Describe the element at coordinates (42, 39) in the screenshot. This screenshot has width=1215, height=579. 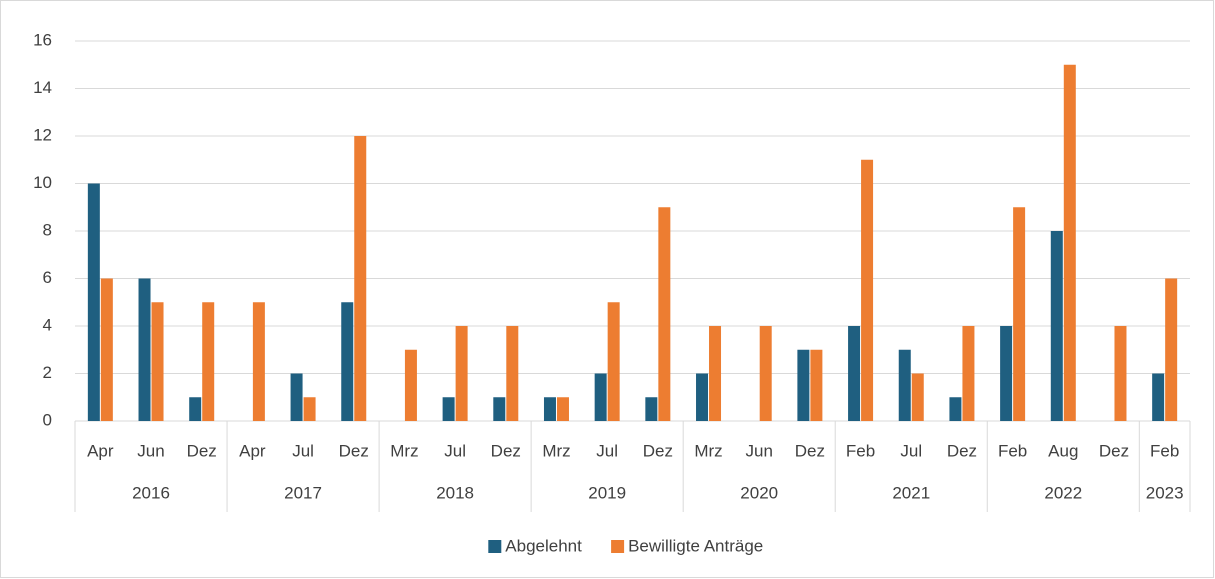
I see `y-tick-label: 16` at that location.